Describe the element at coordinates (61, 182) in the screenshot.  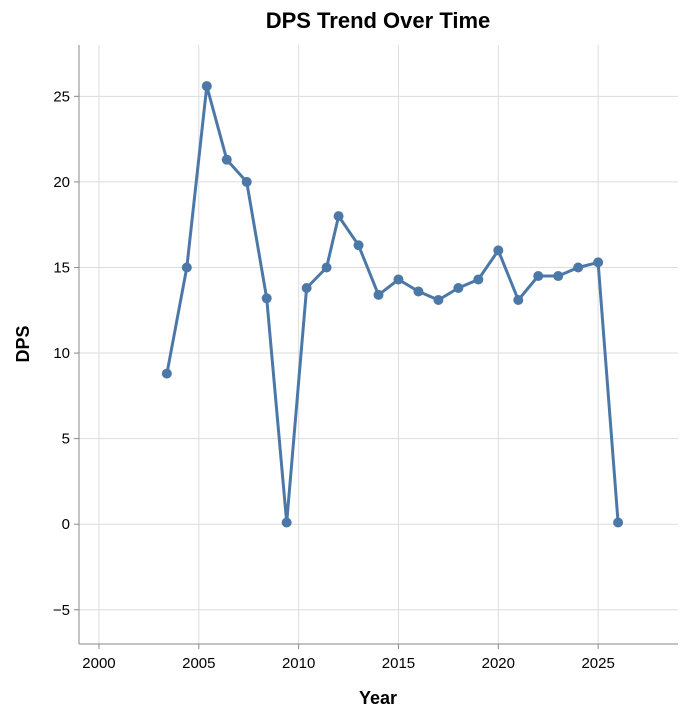
I see `y-tick-label: 20` at that location.